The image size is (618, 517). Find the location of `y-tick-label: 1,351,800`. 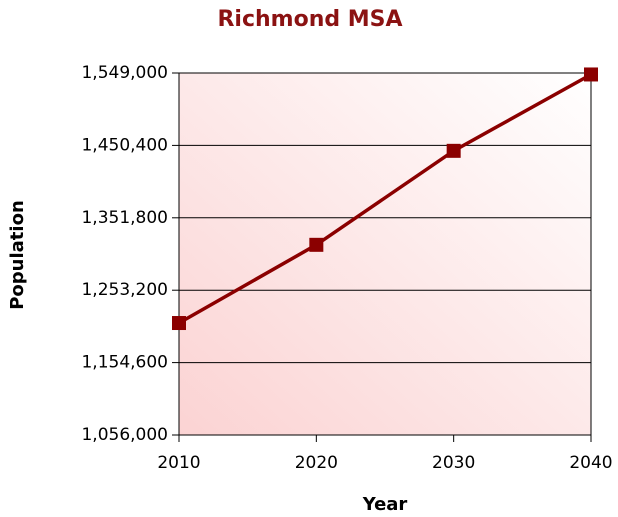

y-tick-label: 1,351,800 is located at coordinates (124, 218).